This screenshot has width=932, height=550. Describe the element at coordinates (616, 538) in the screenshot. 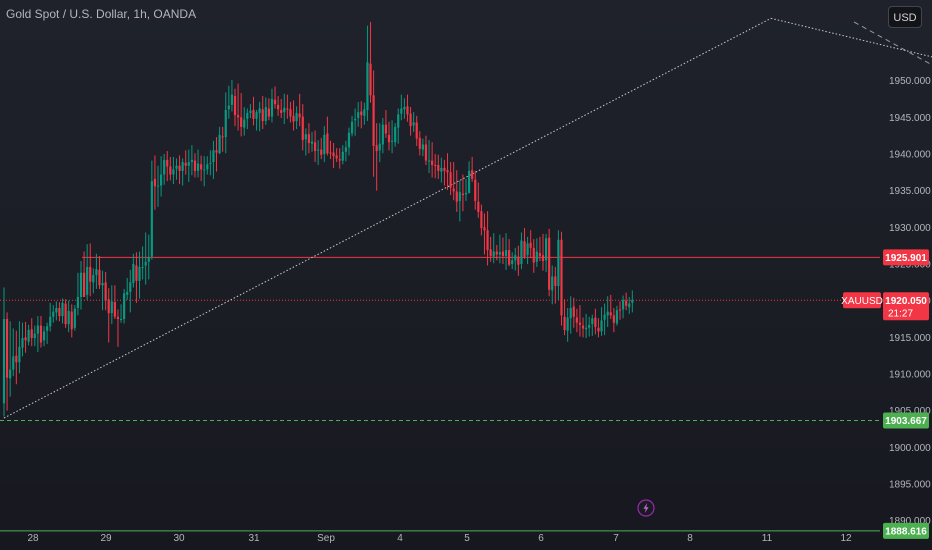

I see `x-tick-label: 7` at that location.